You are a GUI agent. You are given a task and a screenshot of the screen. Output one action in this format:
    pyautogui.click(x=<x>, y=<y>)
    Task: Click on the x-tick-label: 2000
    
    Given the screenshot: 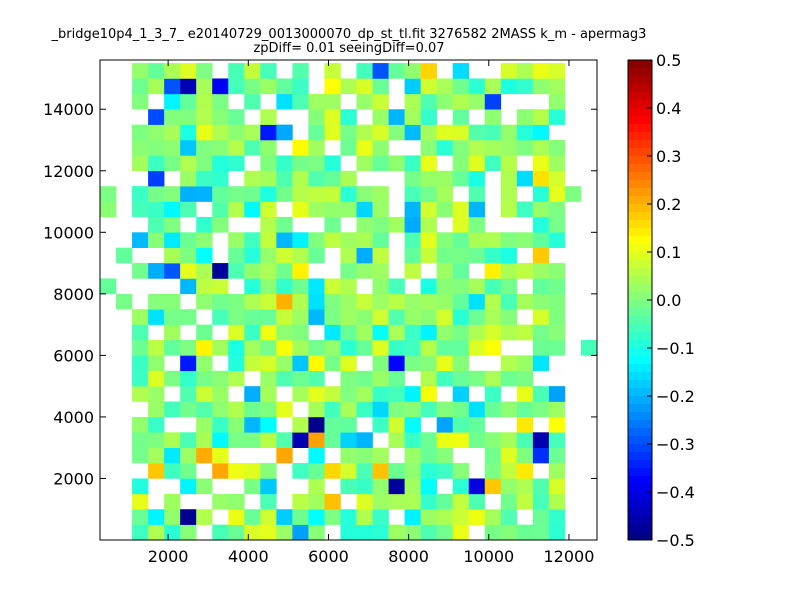 What is the action you would take?
    pyautogui.click(x=168, y=556)
    